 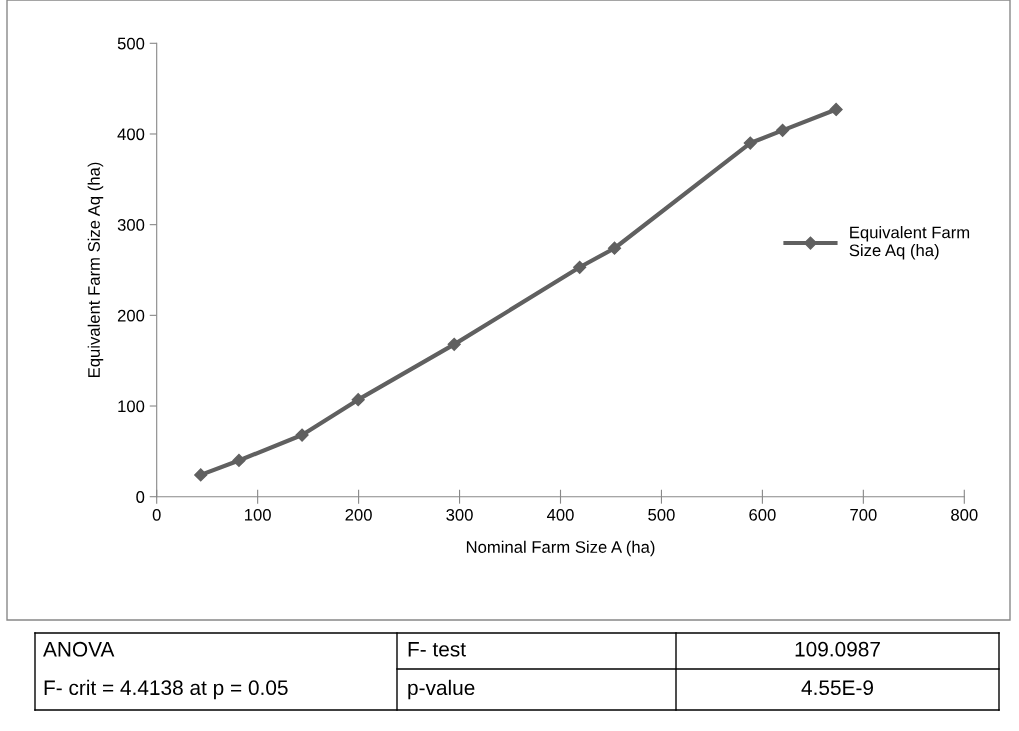 I want to click on text: p-value, so click(x=441, y=689).